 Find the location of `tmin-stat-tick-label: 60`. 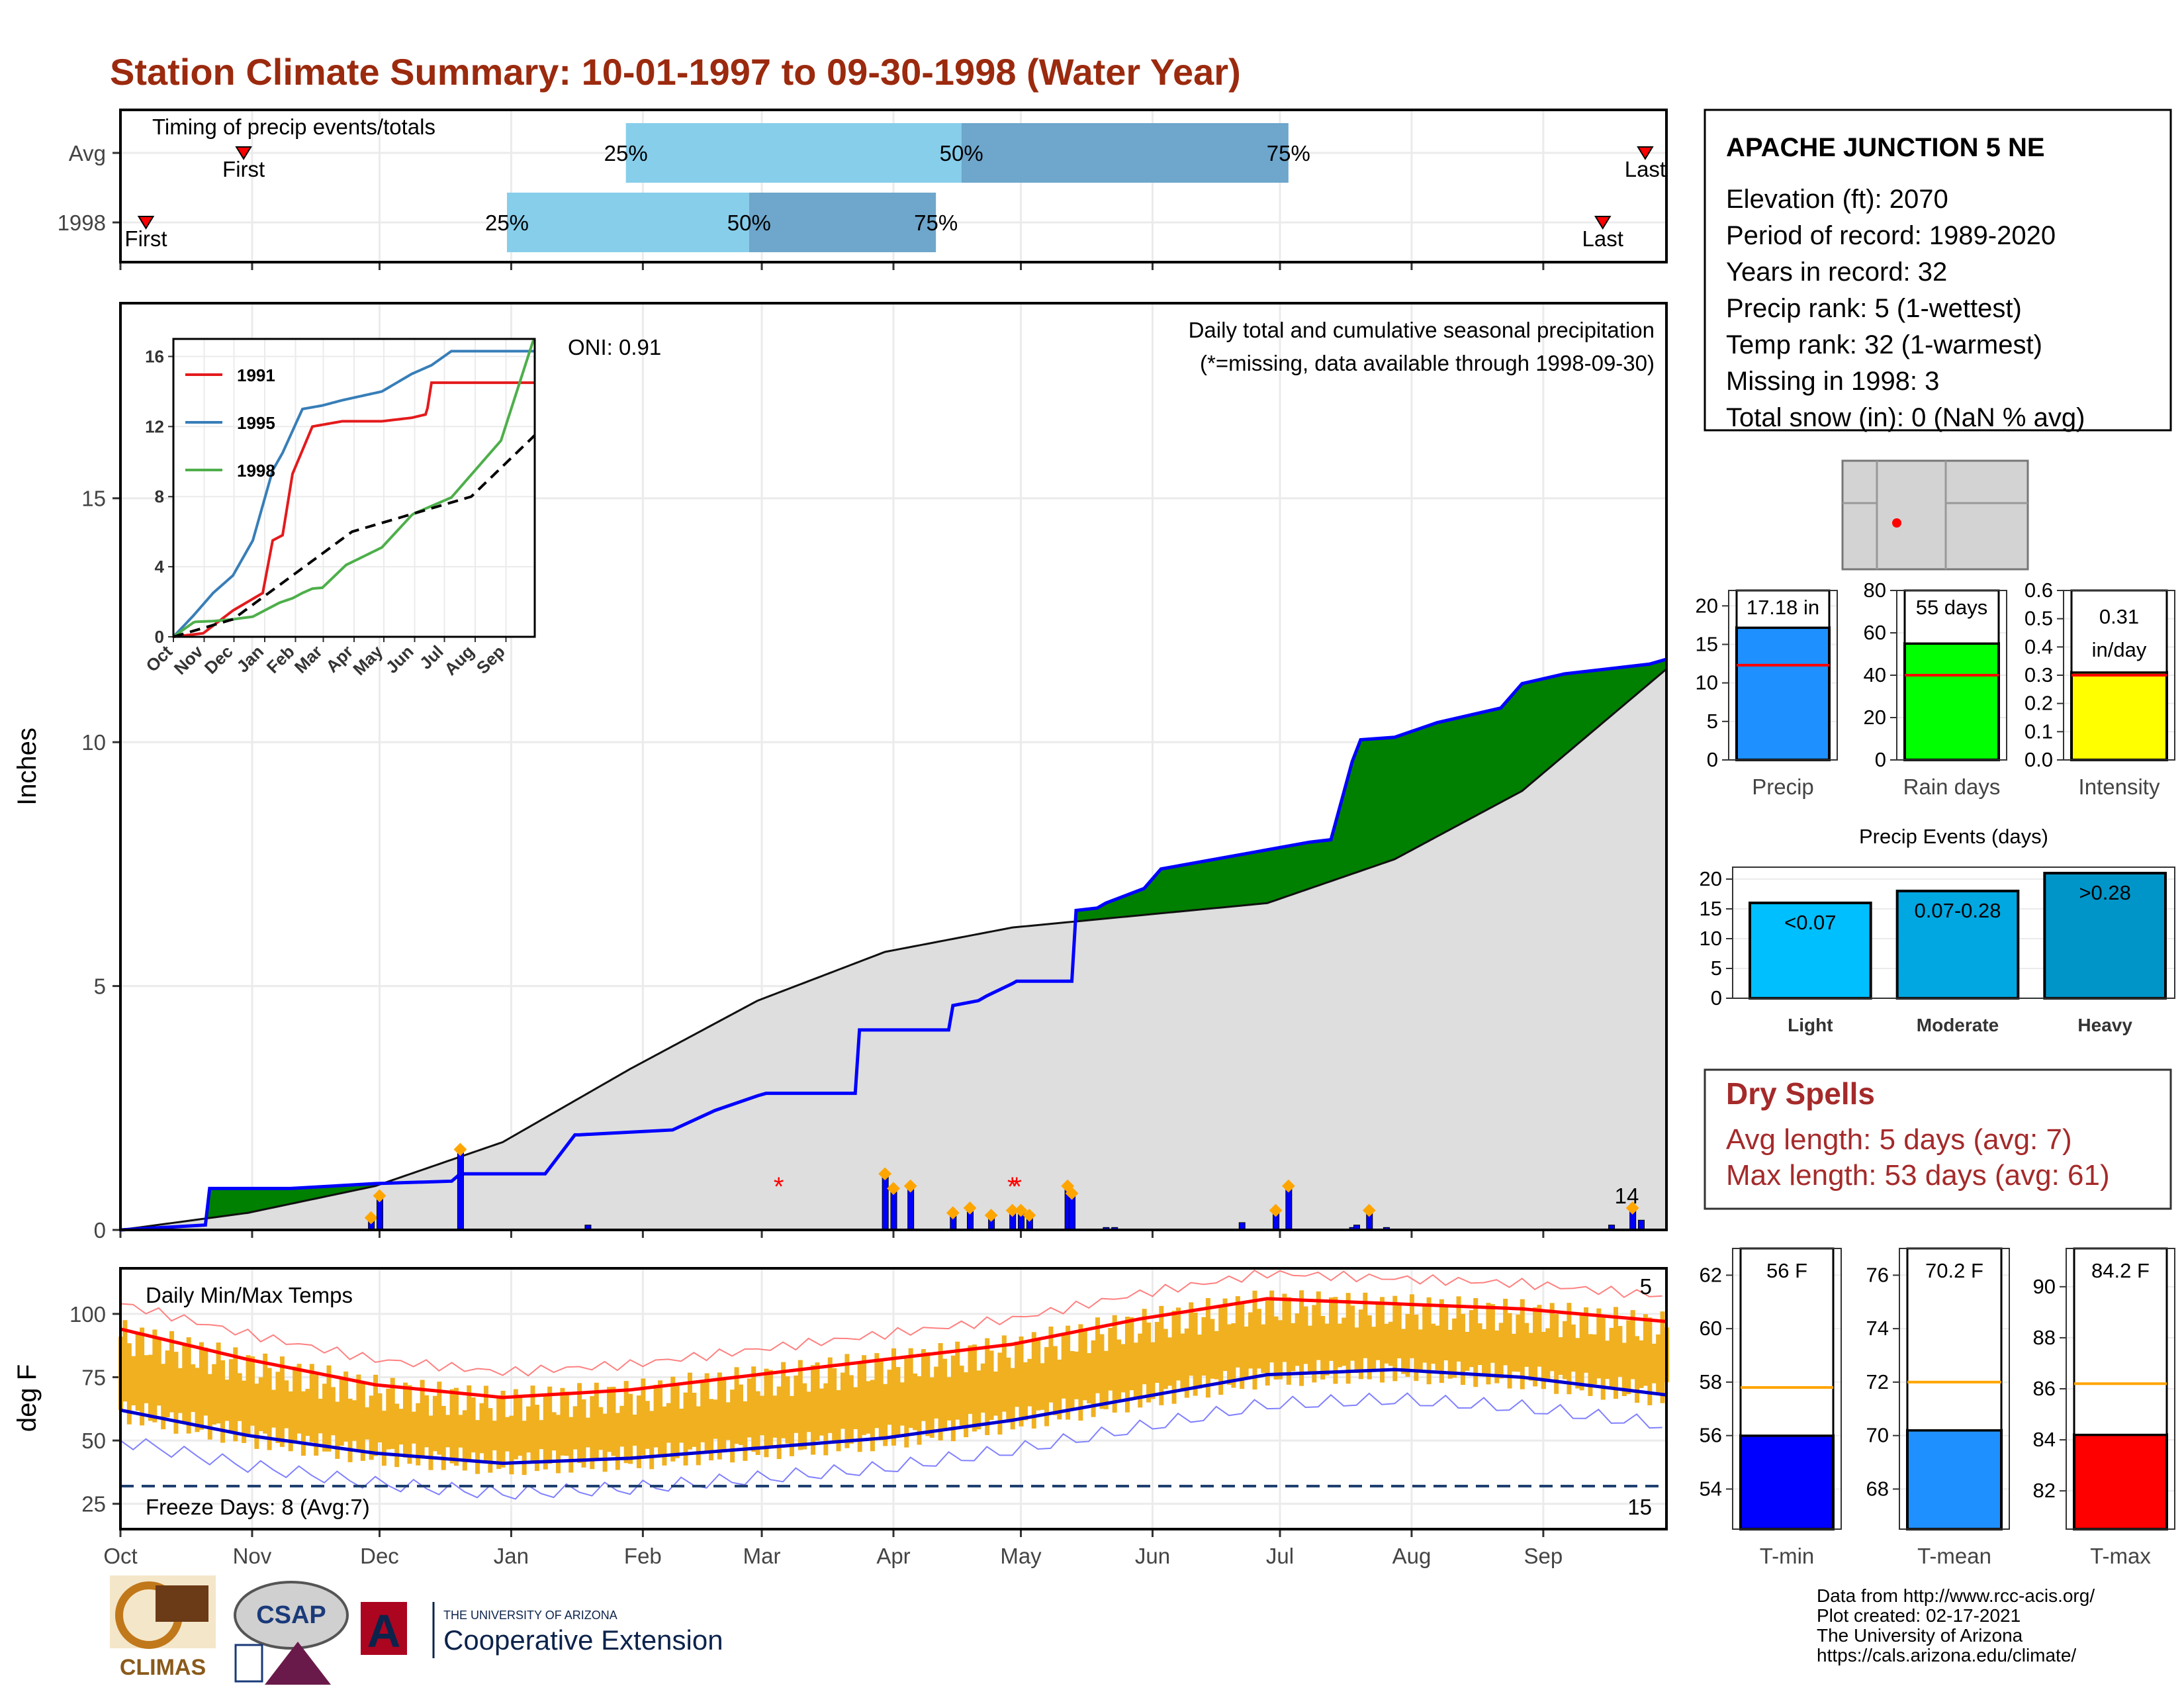

tmin-stat-tick-label: 60 is located at coordinates (1711, 1328).